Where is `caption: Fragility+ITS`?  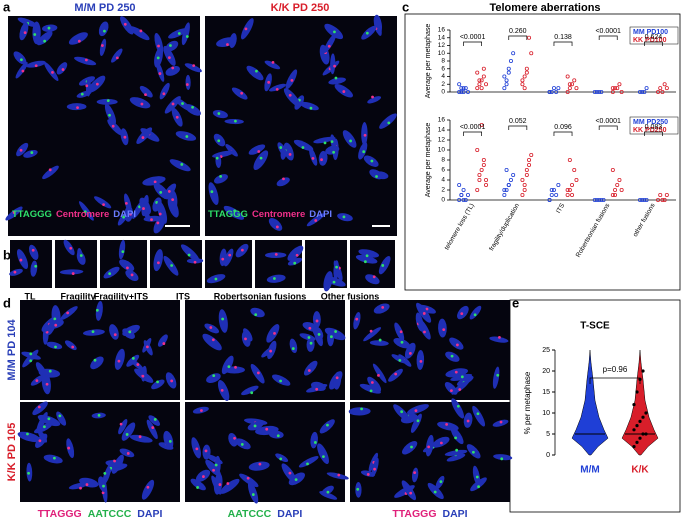
caption: Fragility+ITS is located at coordinates (121, 296).